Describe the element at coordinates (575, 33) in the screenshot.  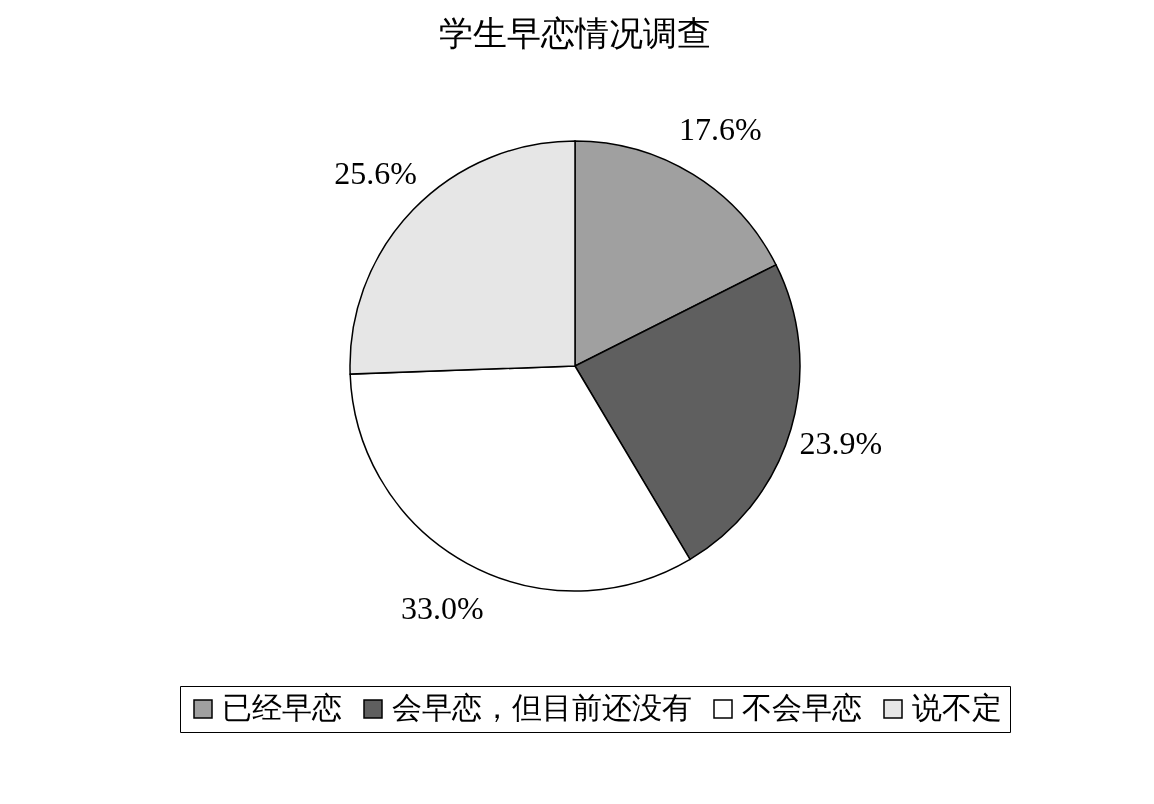
I see `chart-title: 学生早恋情况调查` at that location.